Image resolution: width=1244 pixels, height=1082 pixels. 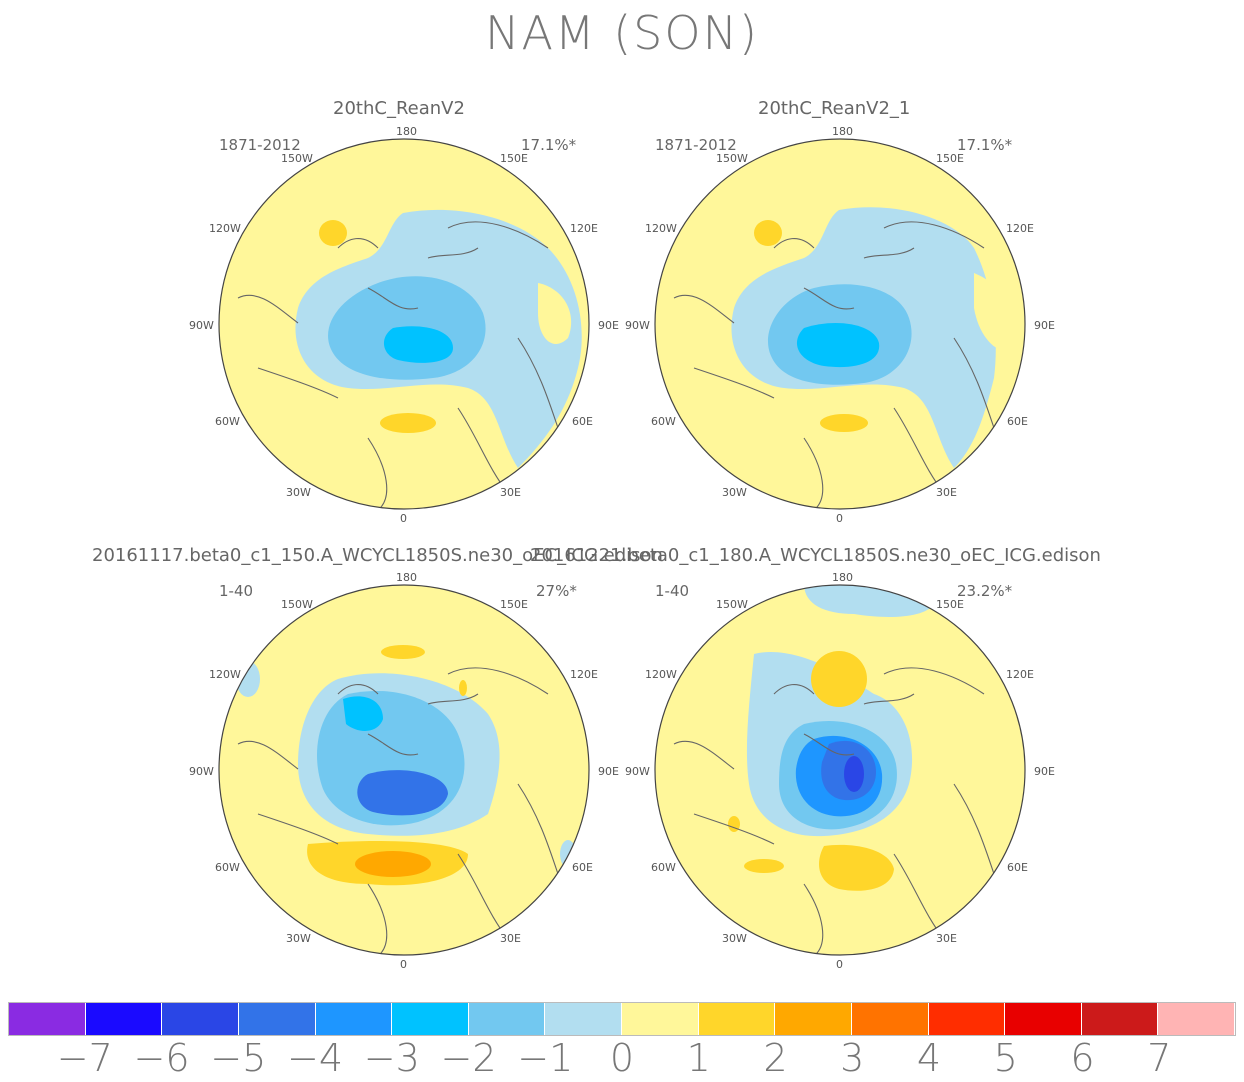 What do you see at coordinates (225, 228) in the screenshot?
I see `panel-1-lon-120w: 120W` at bounding box center [225, 228].